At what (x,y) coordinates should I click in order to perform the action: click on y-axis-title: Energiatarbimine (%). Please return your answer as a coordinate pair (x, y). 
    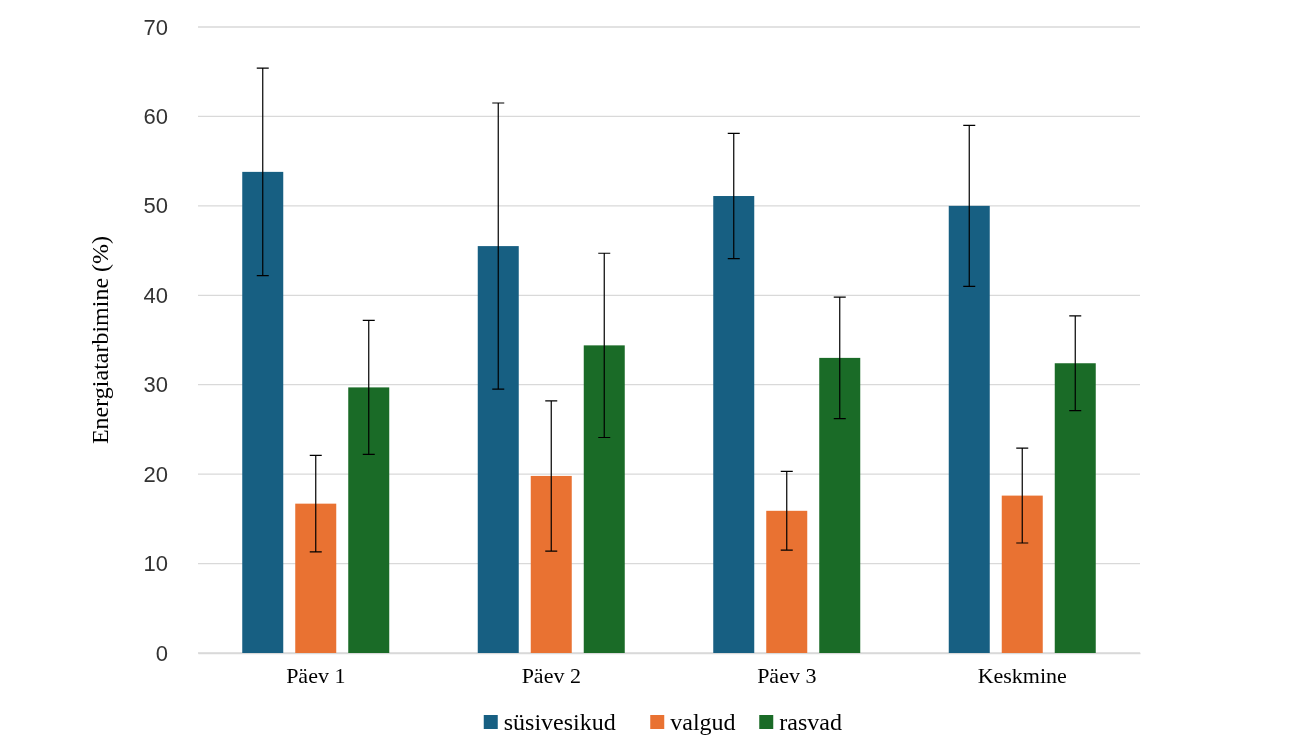
    Looking at the image, I should click on (100, 340).